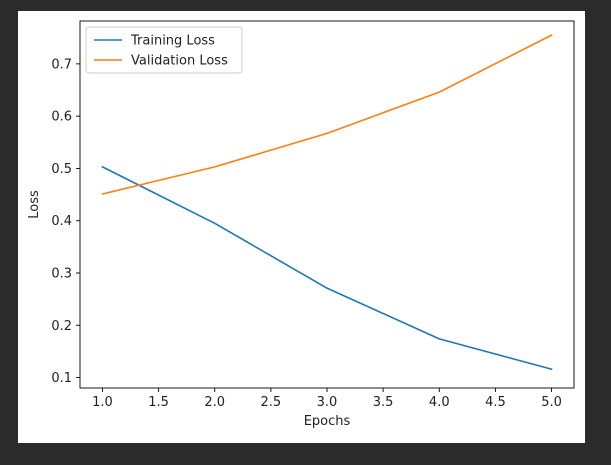 This screenshot has width=611, height=465. Describe the element at coordinates (61, 117) in the screenshot. I see `y-tick-label: 0.6` at that location.